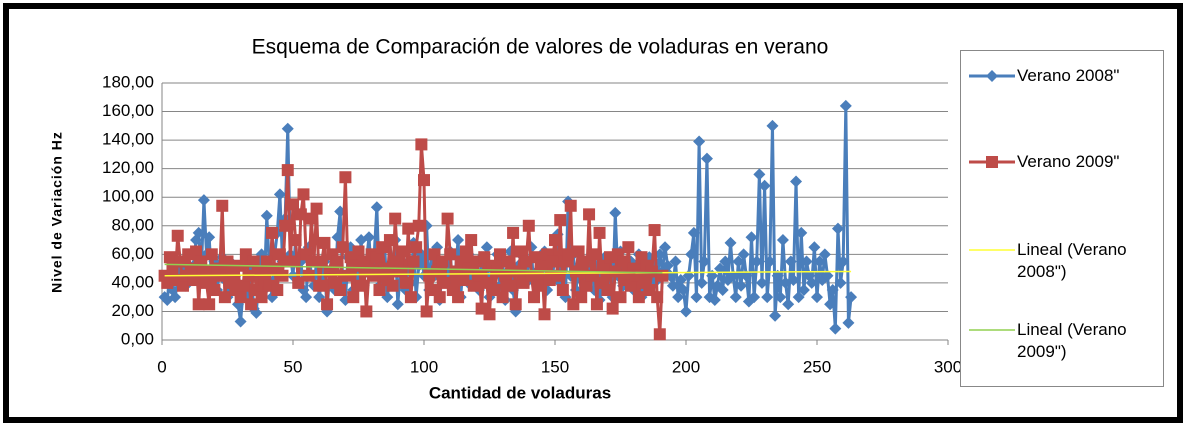 Image resolution: width=1186 pixels, height=426 pixels. What do you see at coordinates (57, 212) in the screenshot?
I see `y-axis-label: Nivel de Variación Hz` at bounding box center [57, 212].